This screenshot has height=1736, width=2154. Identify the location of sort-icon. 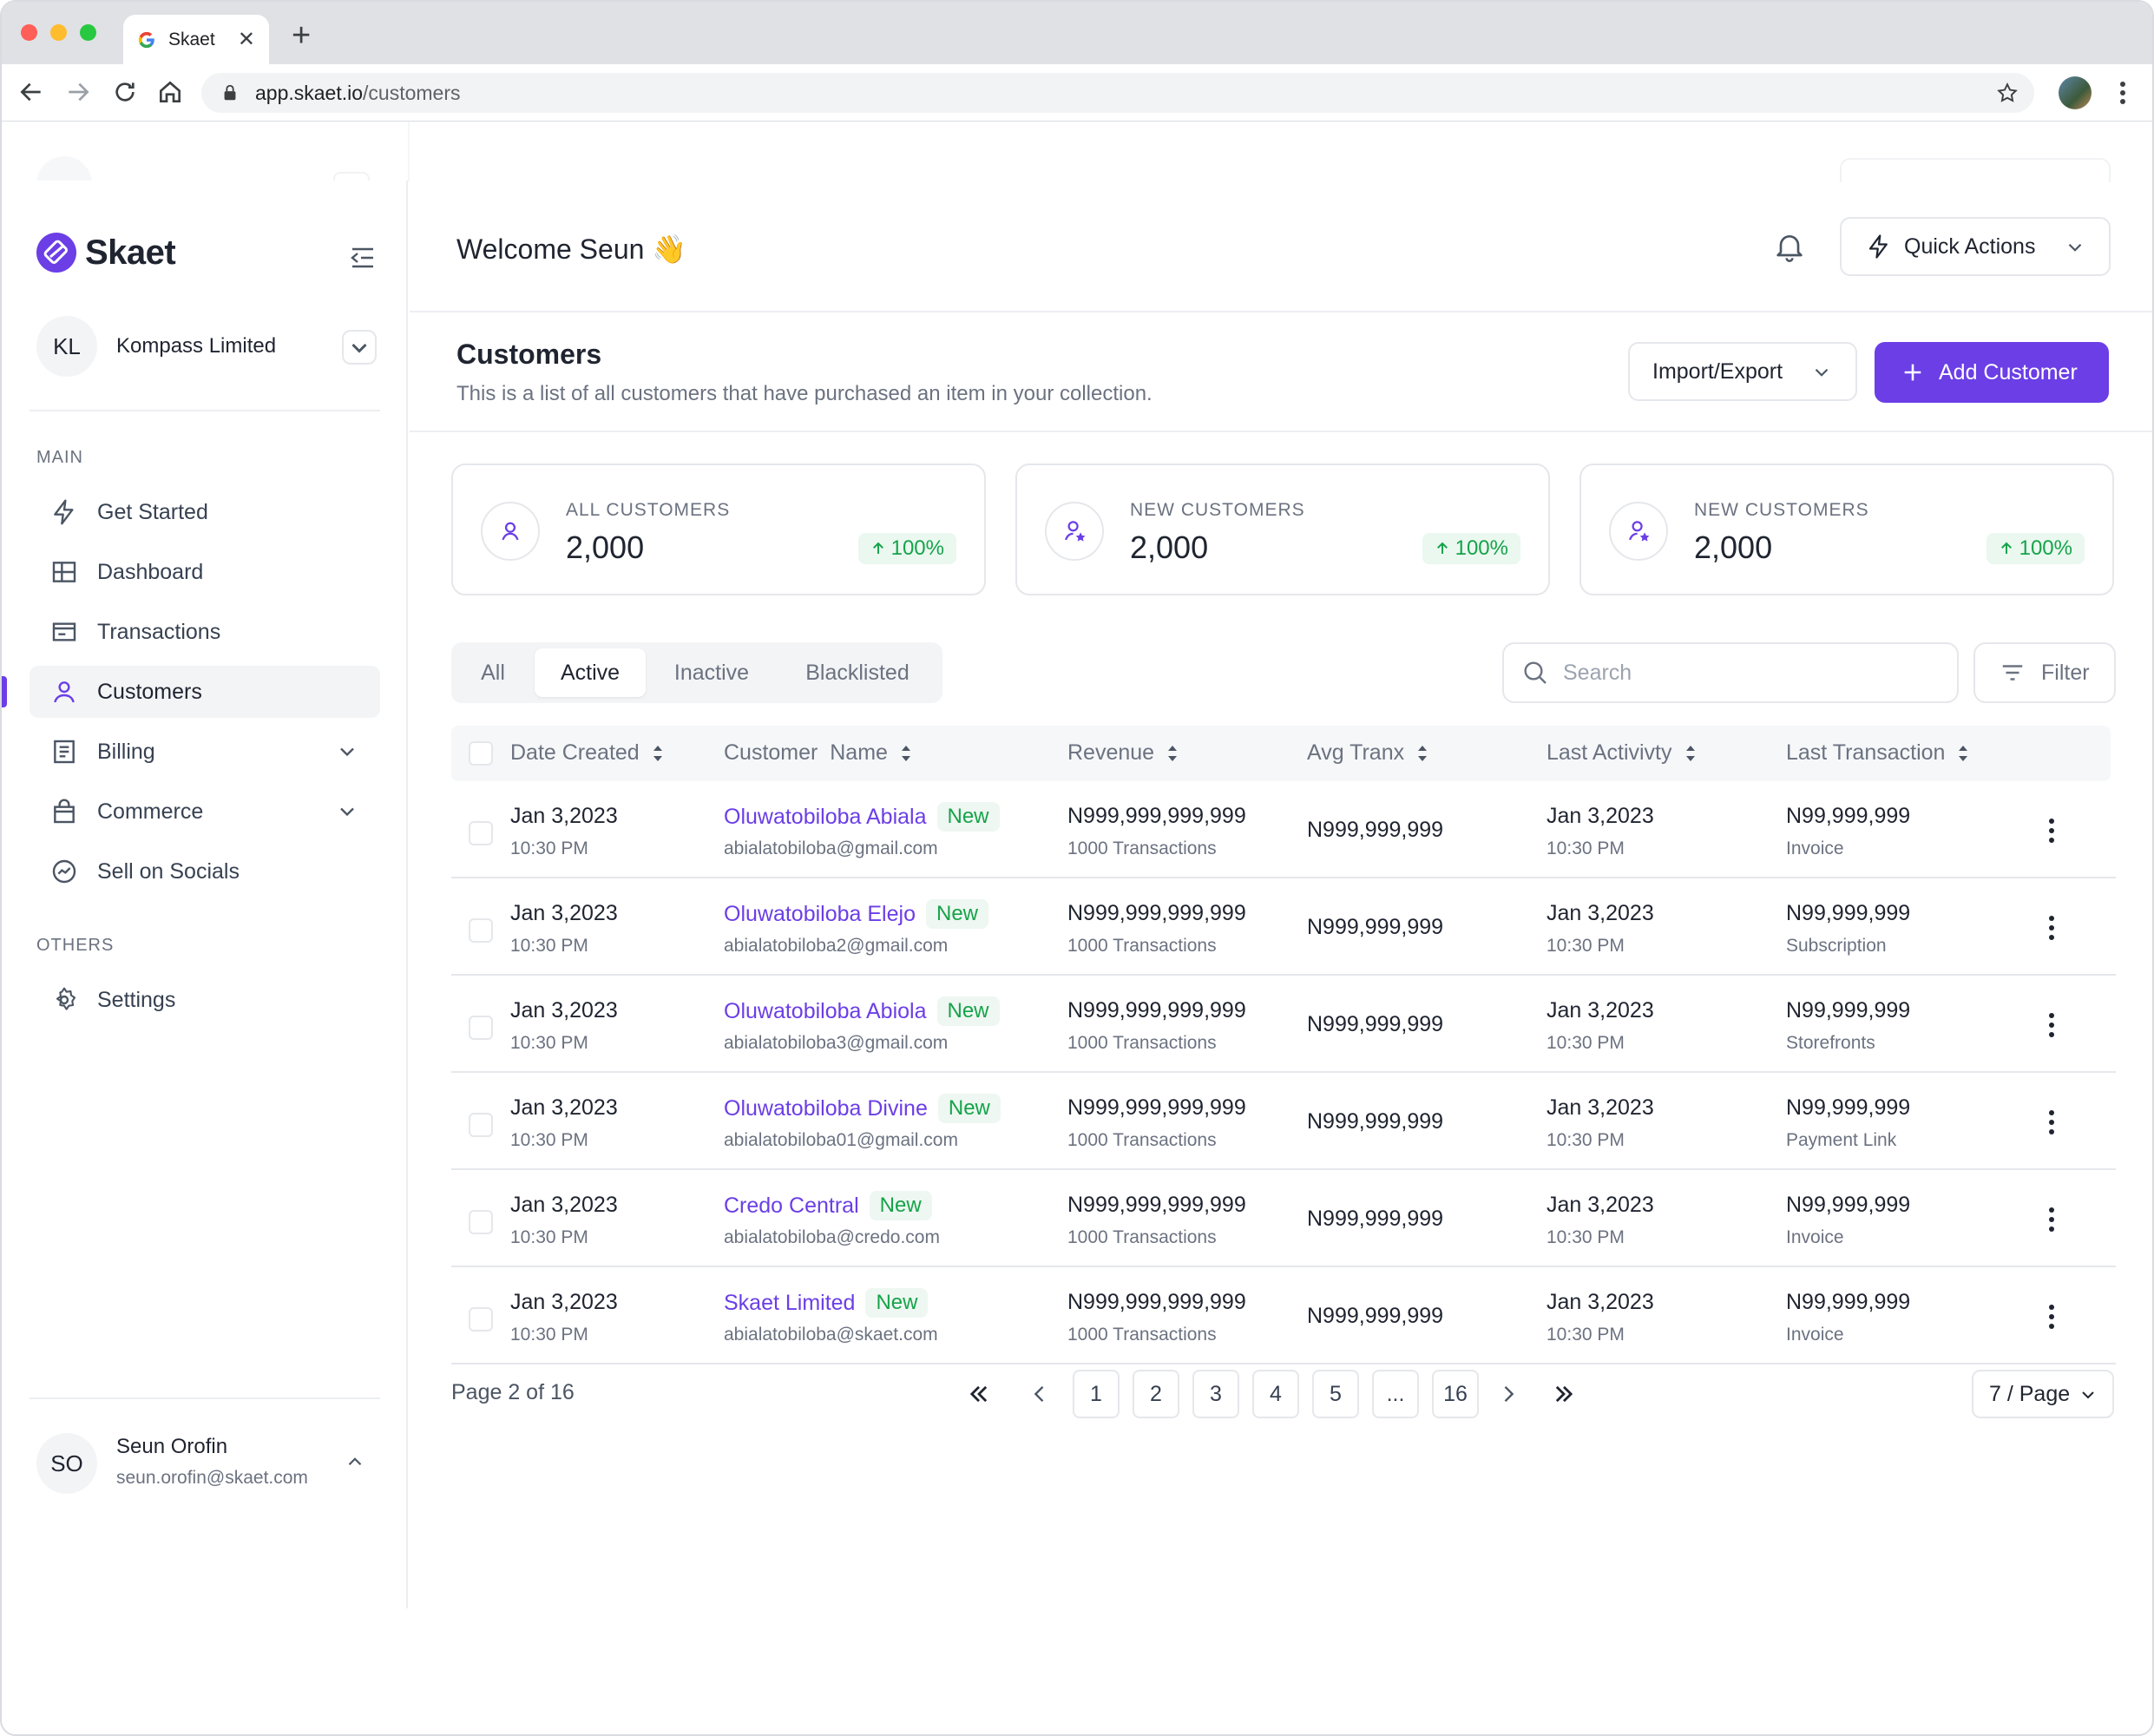
(1173, 753).